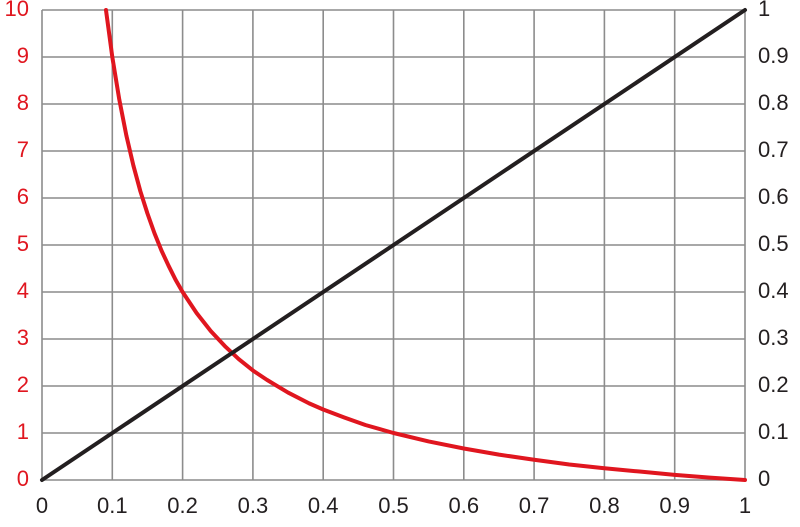 The width and height of the screenshot is (800, 527). What do you see at coordinates (23, 290) in the screenshot?
I see `y-left-tick-label: 4` at bounding box center [23, 290].